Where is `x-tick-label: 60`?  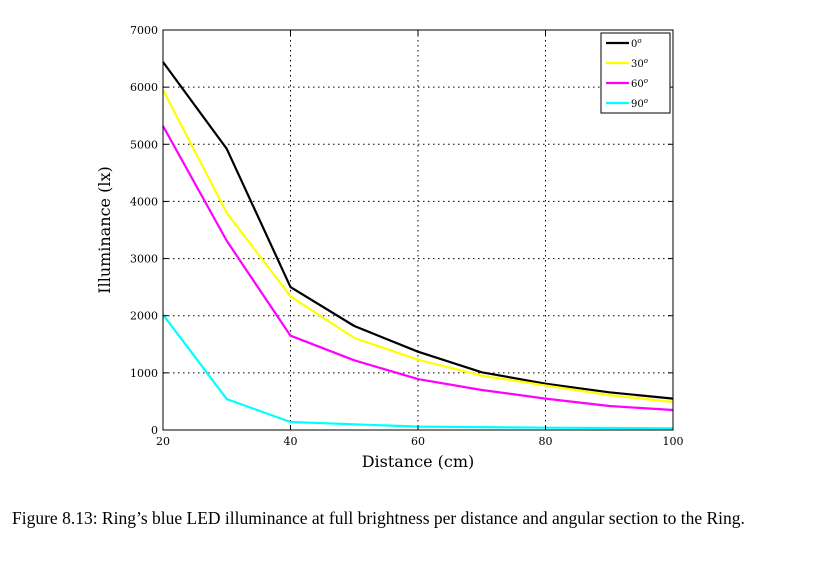
x-tick-label: 60 is located at coordinates (418, 441).